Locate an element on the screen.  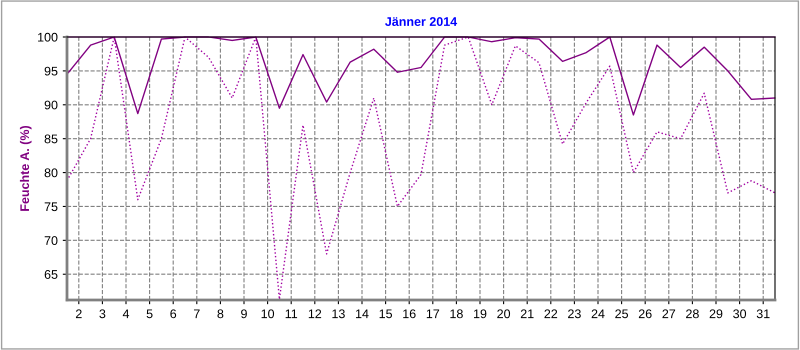
y-tick-label: 80 is located at coordinates (51, 173).